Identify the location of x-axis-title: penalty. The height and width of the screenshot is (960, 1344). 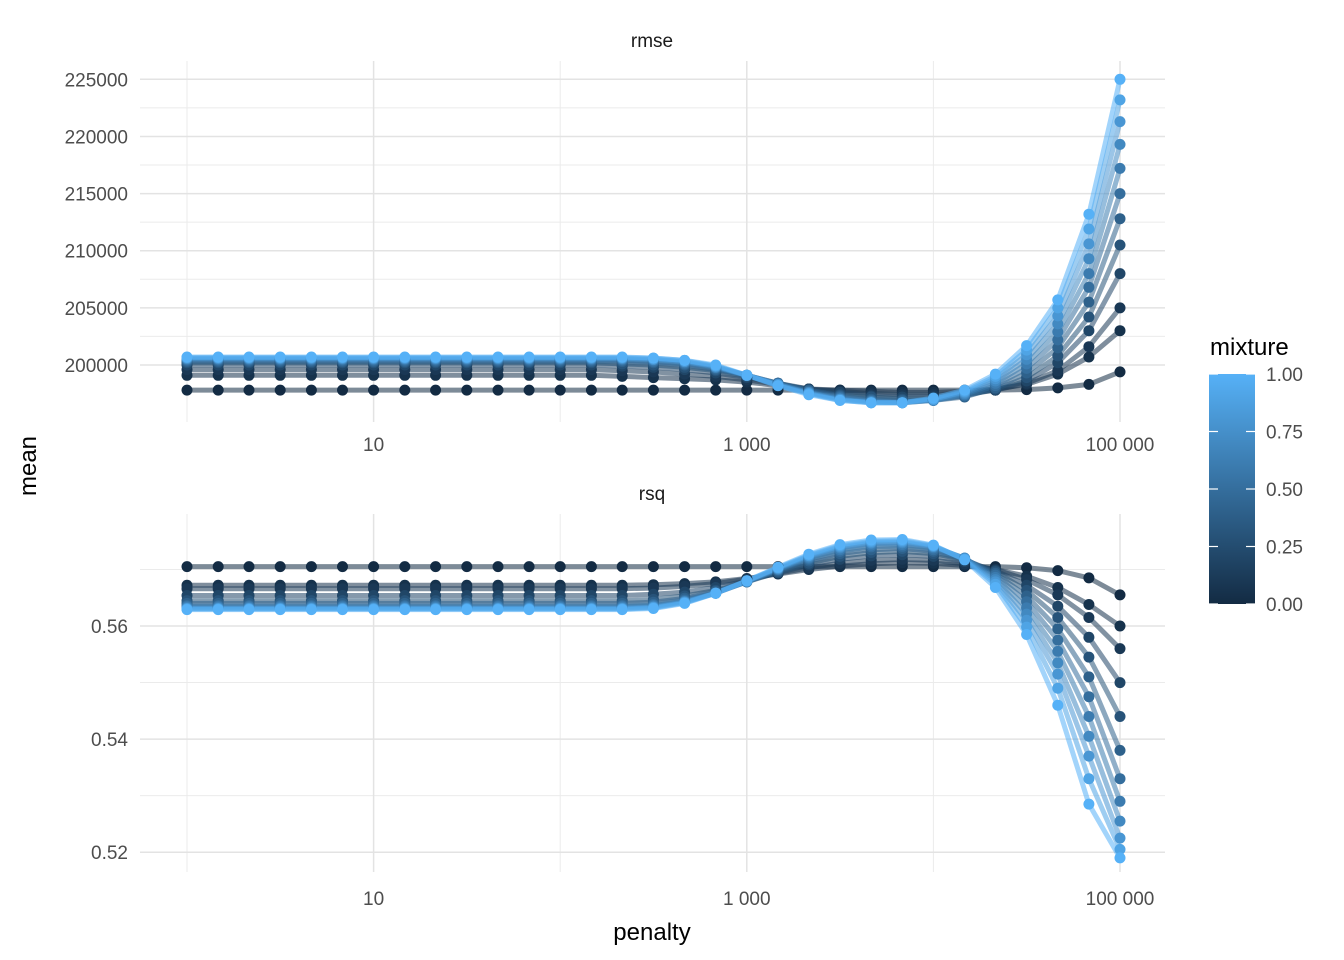
(651, 932).